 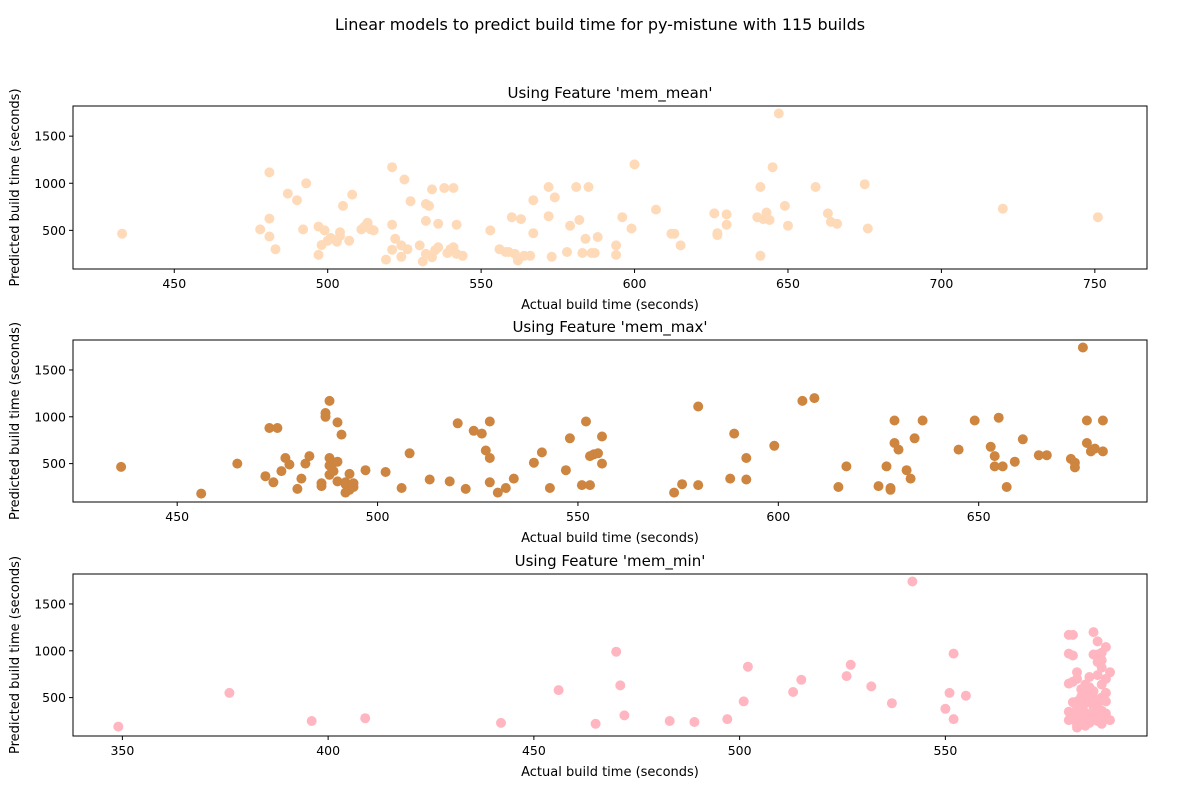 I want to click on subplot-title: Using Feature 'mem_max', so click(x=609, y=327).